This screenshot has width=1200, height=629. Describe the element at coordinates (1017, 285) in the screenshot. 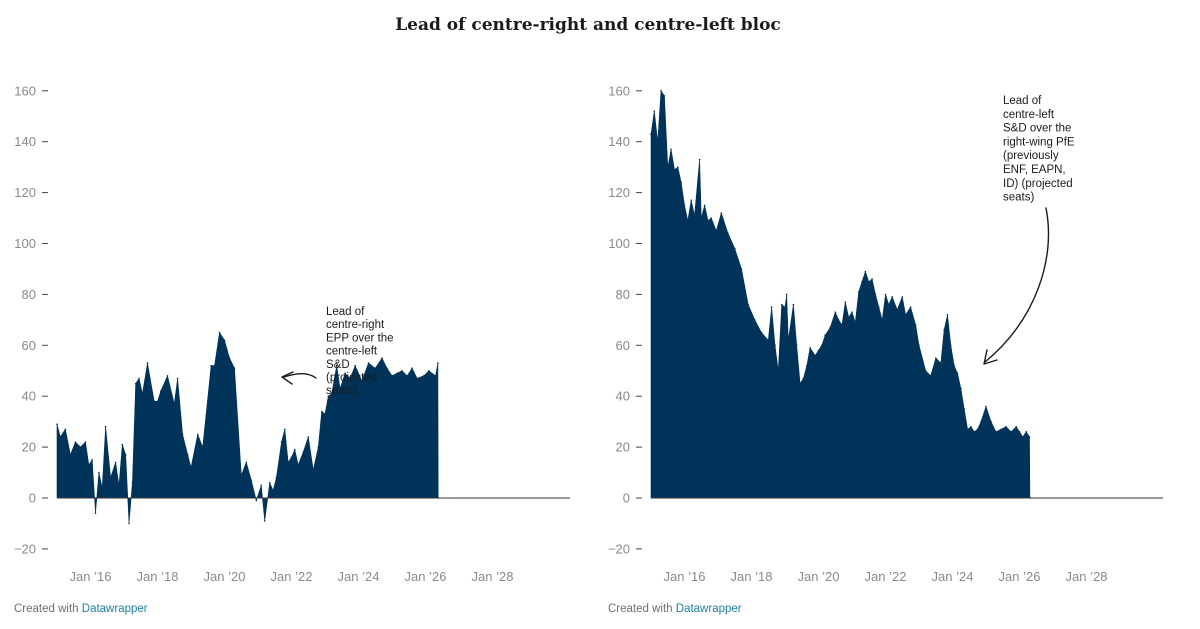

I see `annotation-arrow` at that location.